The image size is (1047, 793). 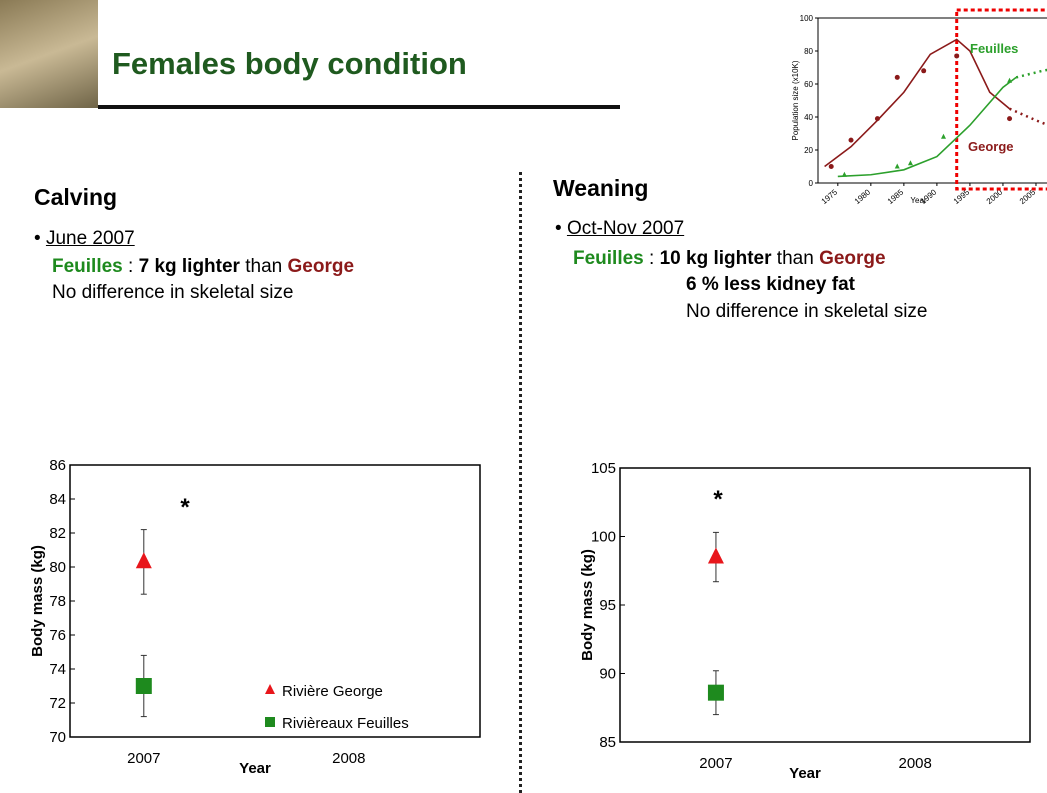 I want to click on text-line: Feuilles : 10 kg lighter than George, so click(x=729, y=259).